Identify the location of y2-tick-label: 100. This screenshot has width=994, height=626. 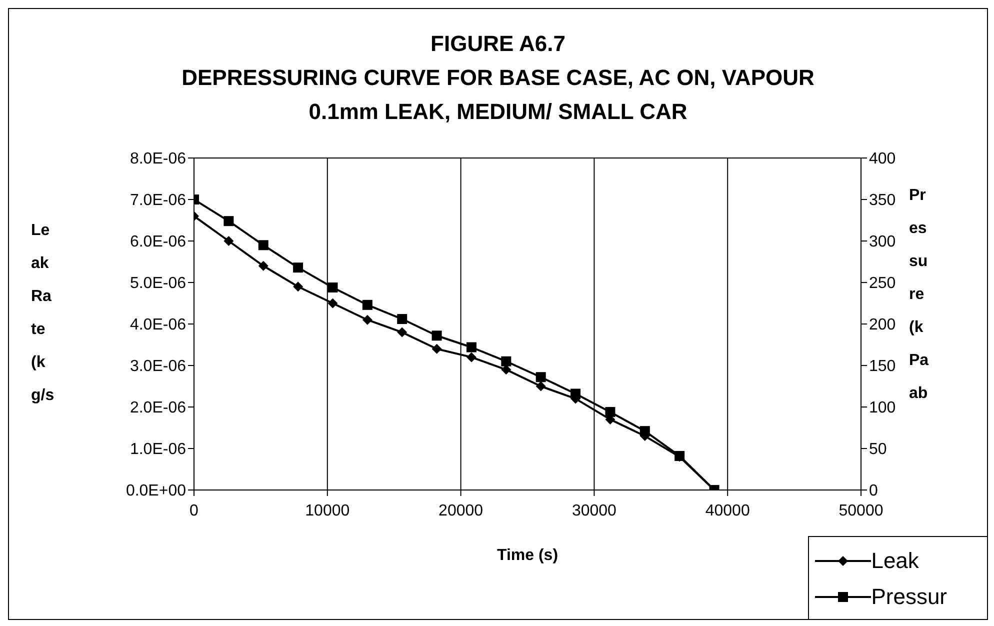
(882, 408).